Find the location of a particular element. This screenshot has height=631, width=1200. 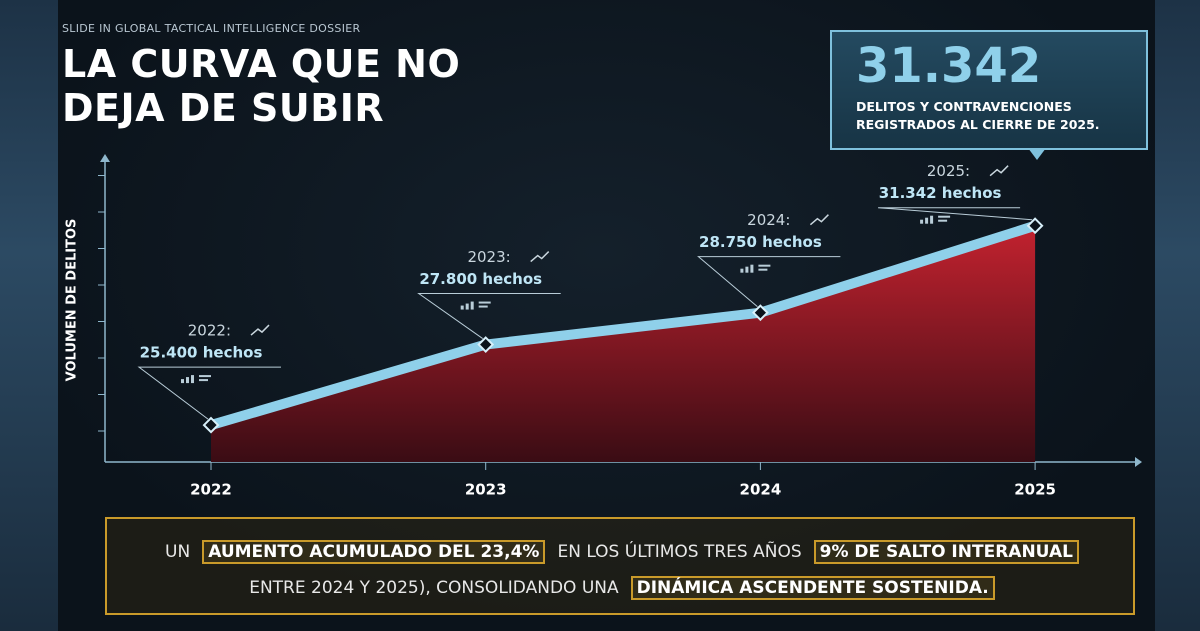

callout-number: 31.342 is located at coordinates (949, 66).